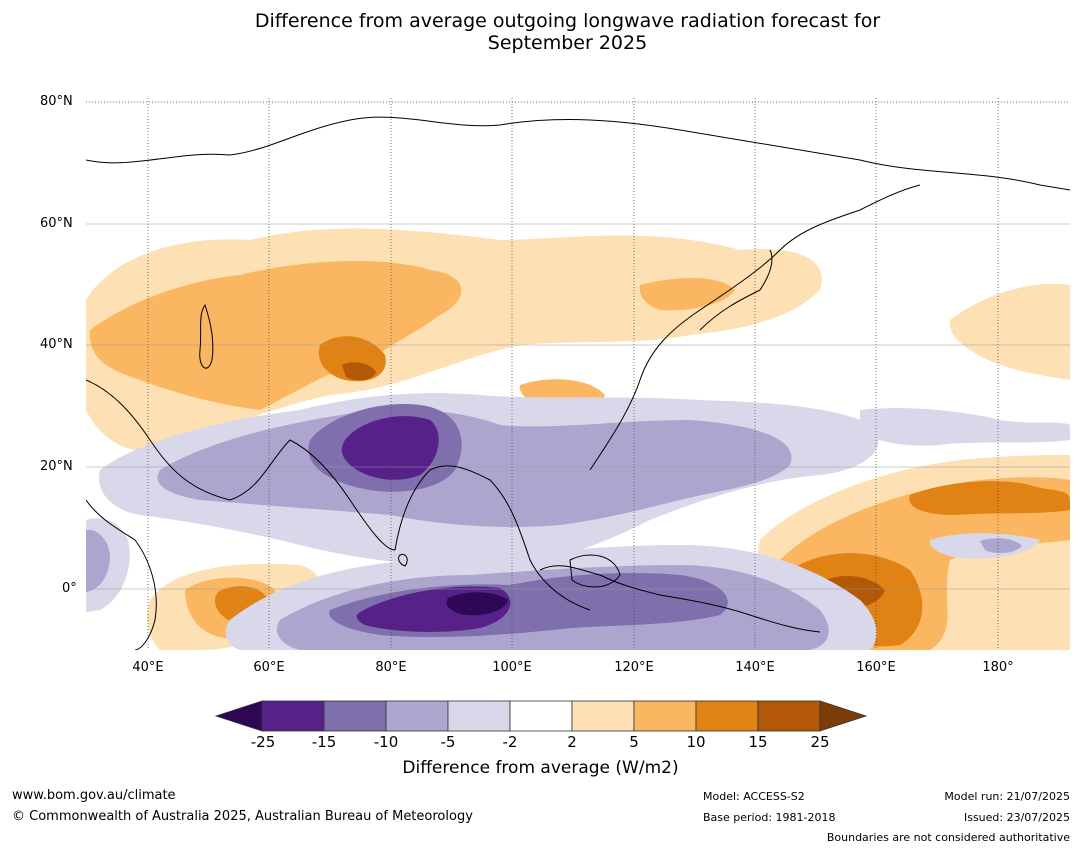 This screenshot has width=1081, height=850. Describe the element at coordinates (843, 716) in the screenshot. I see `colorbar-extend-high` at that location.